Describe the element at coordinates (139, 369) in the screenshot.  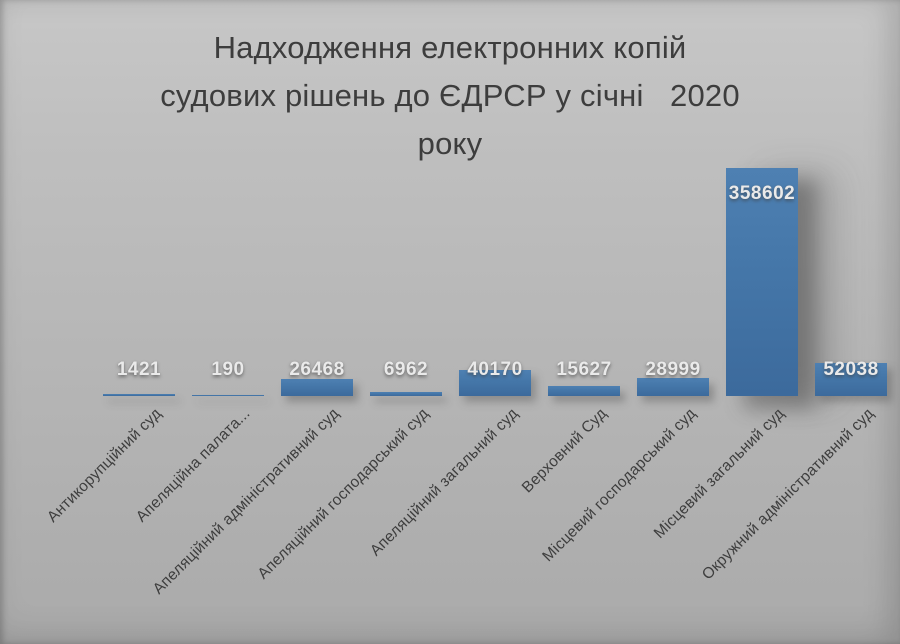
I see `bar-value-label: 1421` at that location.